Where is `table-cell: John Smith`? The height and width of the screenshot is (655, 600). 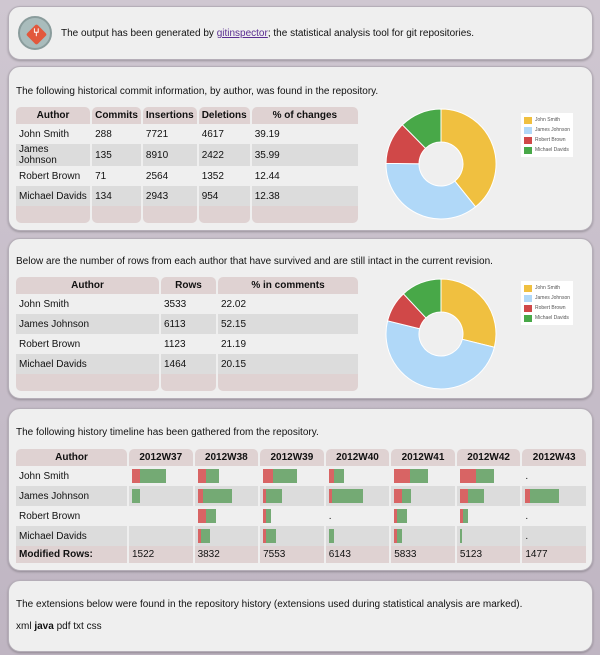 table-cell: John Smith is located at coordinates (44, 304).